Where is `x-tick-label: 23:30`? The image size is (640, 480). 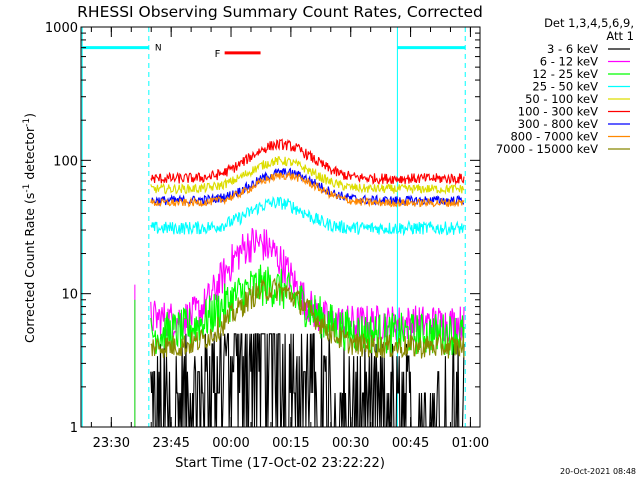
x-tick-label: 23:30 is located at coordinates (111, 443).